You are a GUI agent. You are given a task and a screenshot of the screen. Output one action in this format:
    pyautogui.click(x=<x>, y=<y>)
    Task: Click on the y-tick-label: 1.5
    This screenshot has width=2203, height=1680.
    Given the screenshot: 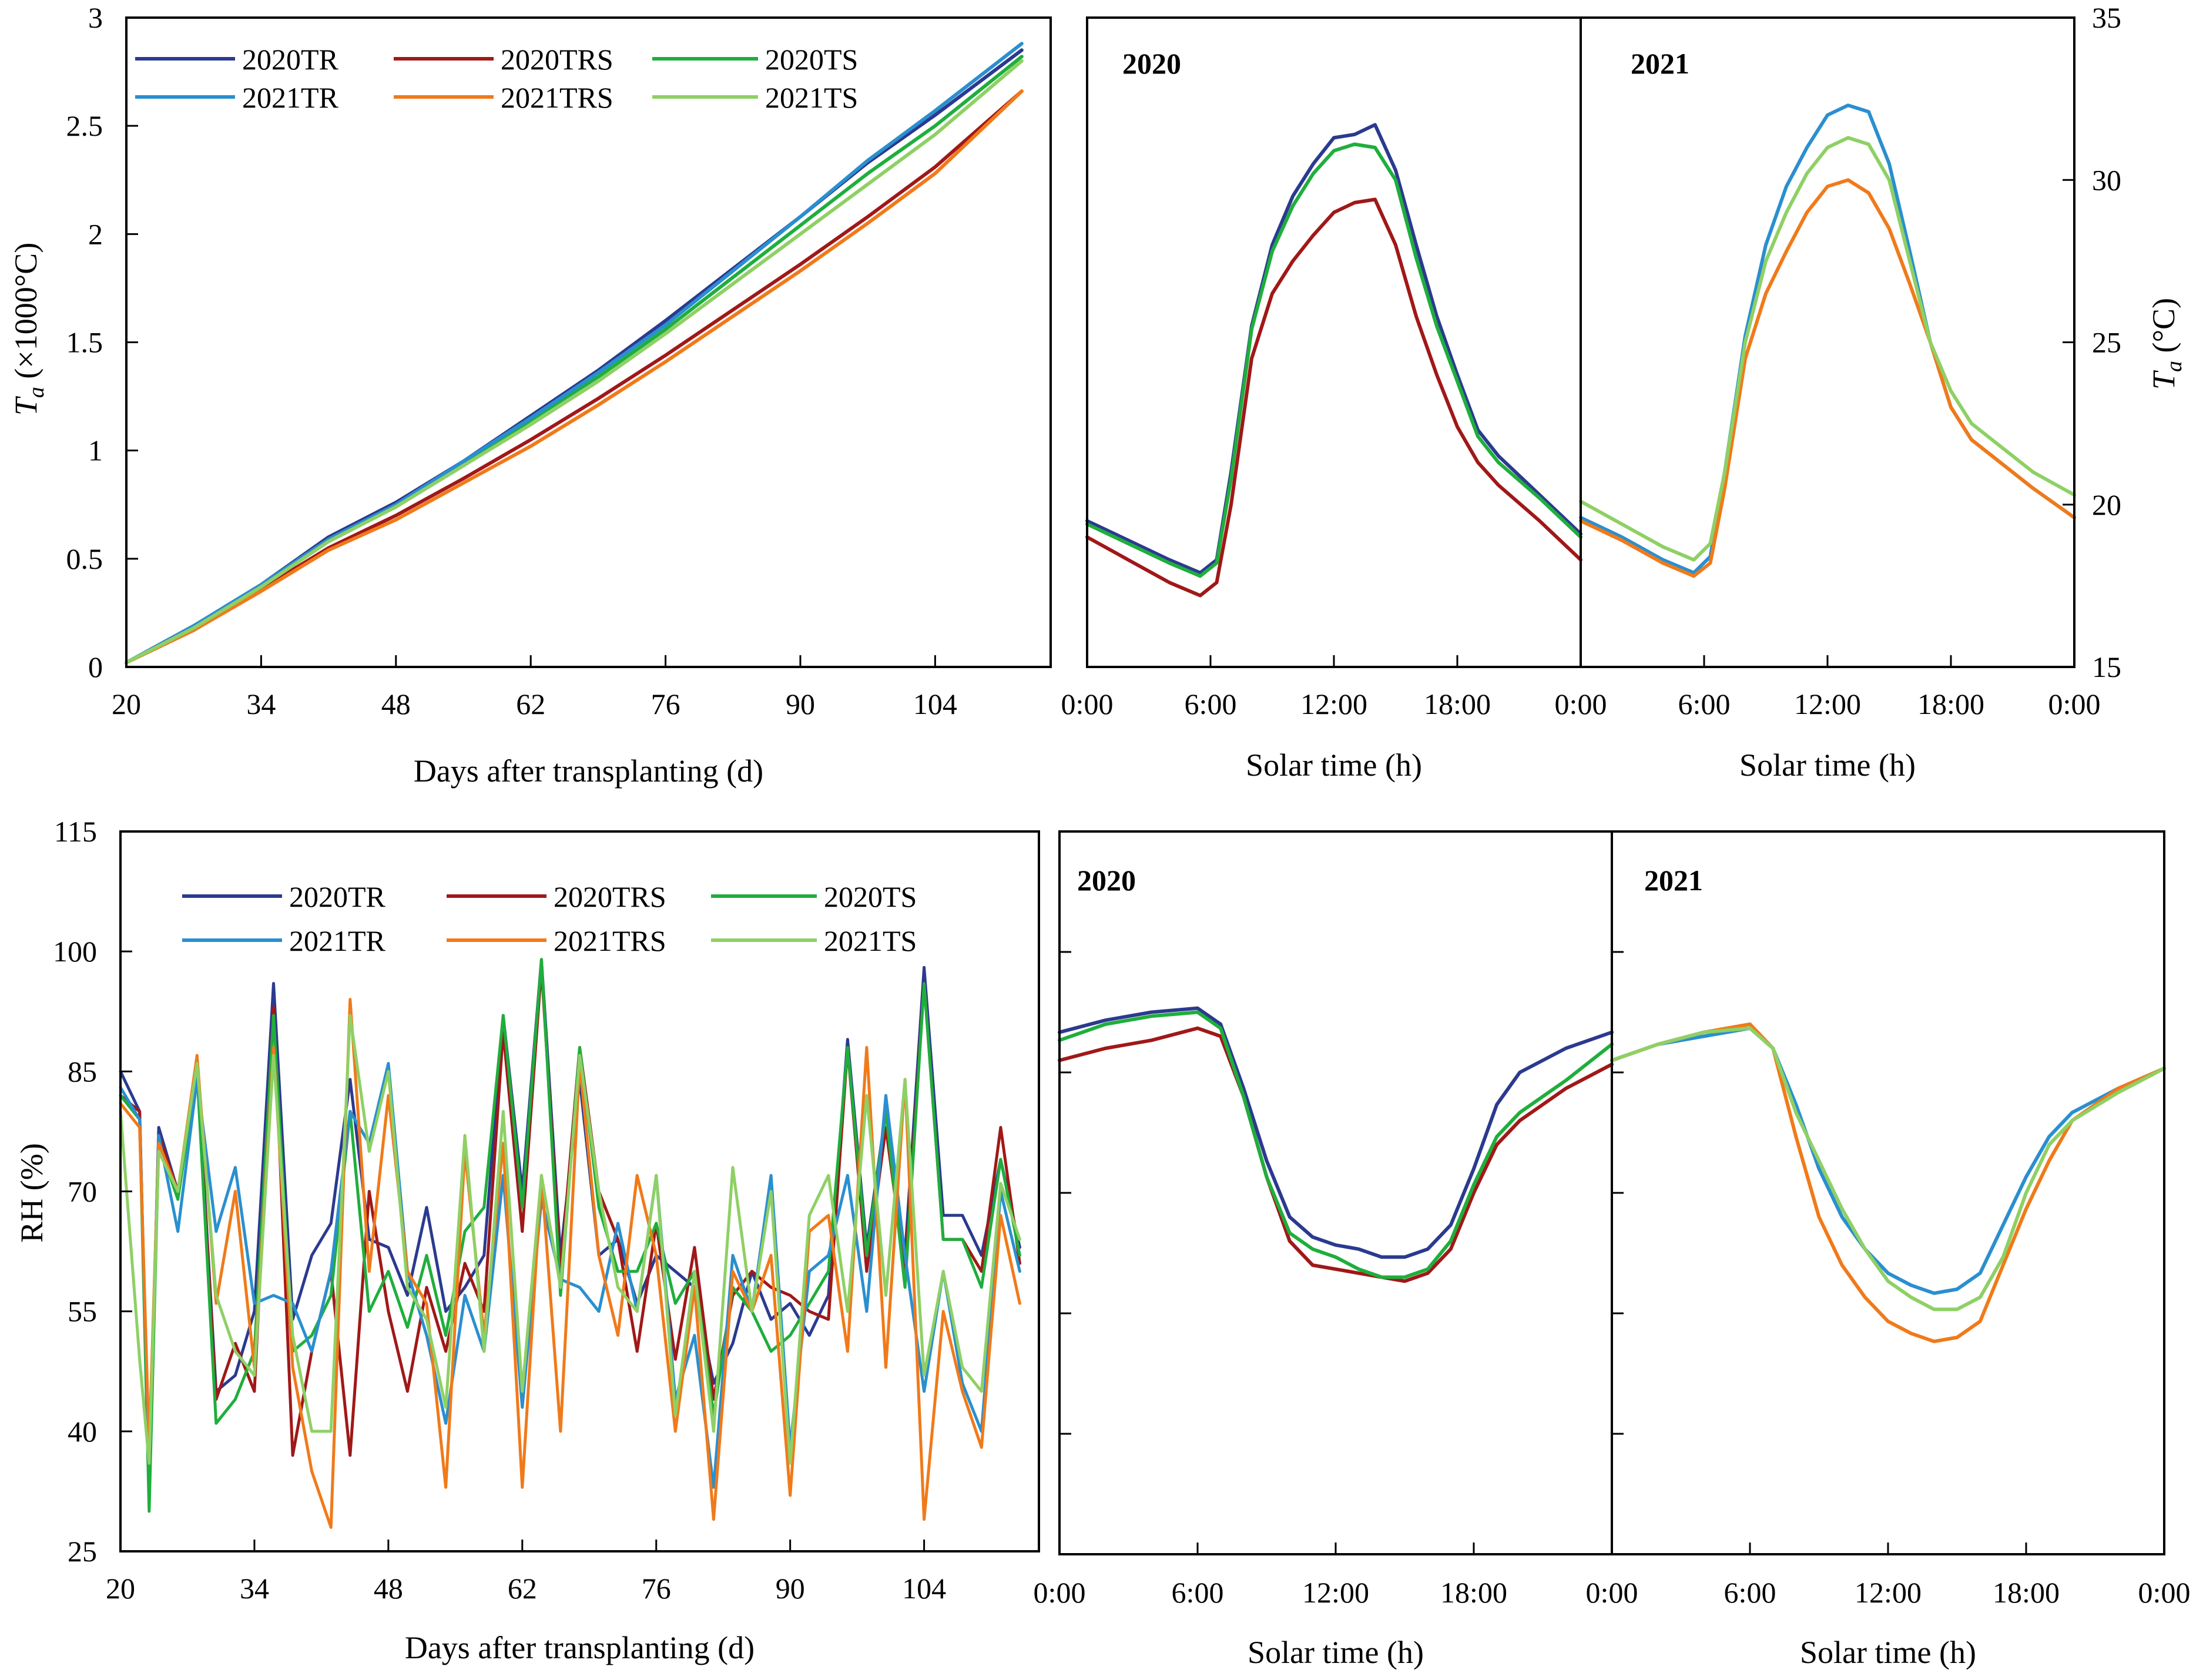 What is the action you would take?
    pyautogui.click(x=84, y=342)
    